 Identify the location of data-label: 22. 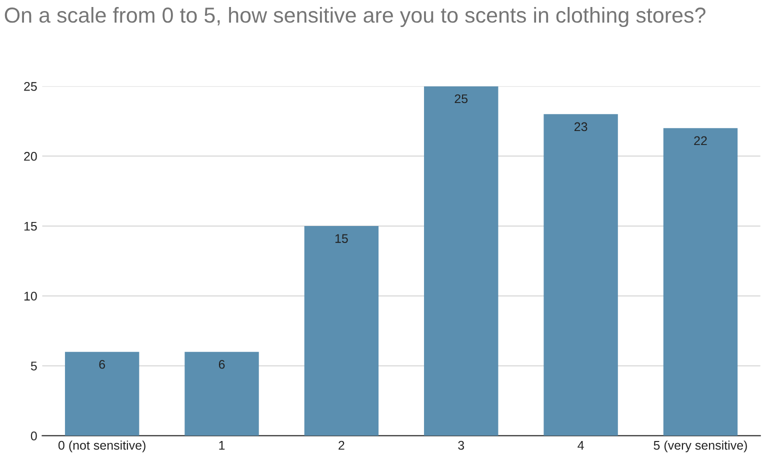
(700, 140).